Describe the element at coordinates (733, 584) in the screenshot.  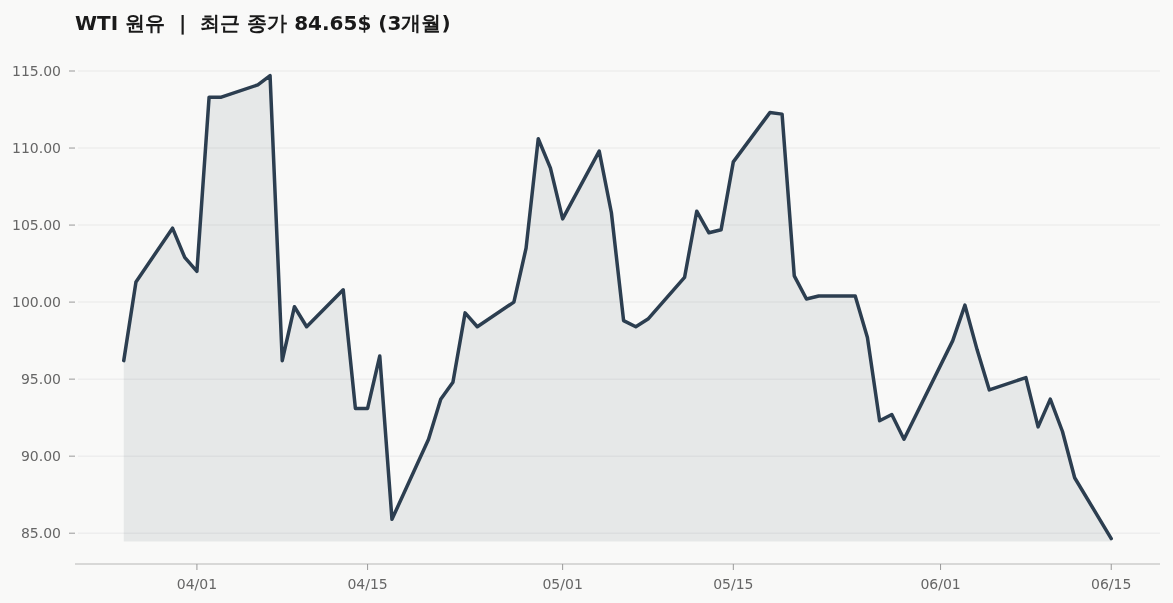
I see `x-tick-label: 05/15` at that location.